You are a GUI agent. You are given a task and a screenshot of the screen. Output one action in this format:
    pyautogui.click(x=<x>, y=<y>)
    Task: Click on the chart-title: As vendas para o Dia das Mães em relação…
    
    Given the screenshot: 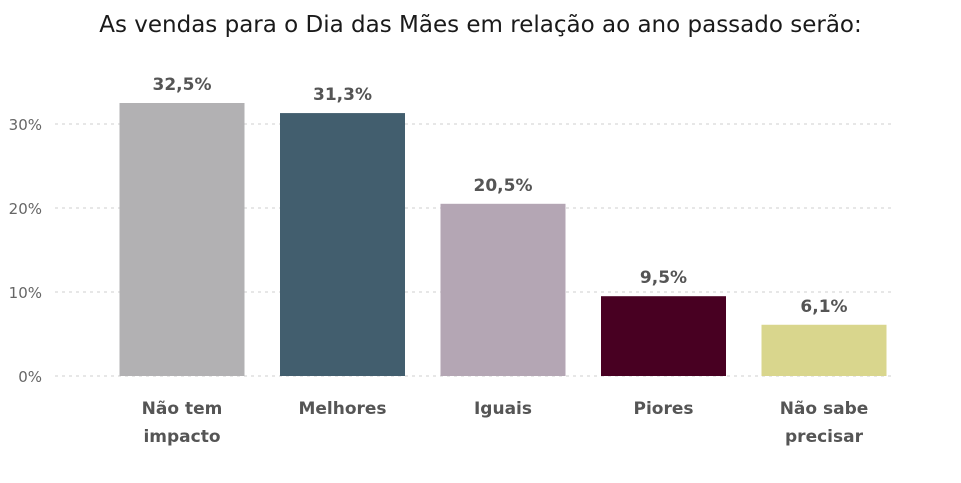 What is the action you would take?
    pyautogui.click(x=480, y=25)
    